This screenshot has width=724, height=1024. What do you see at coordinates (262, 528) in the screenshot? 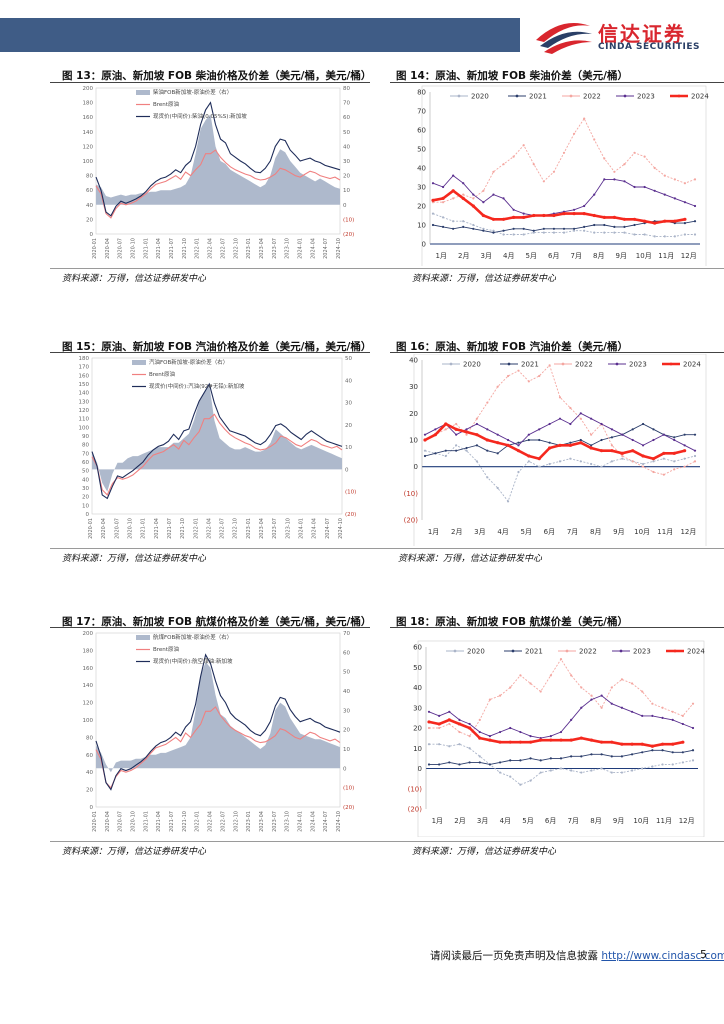
I see `fig15-x-tick-label: 2023-04` at bounding box center [262, 528].